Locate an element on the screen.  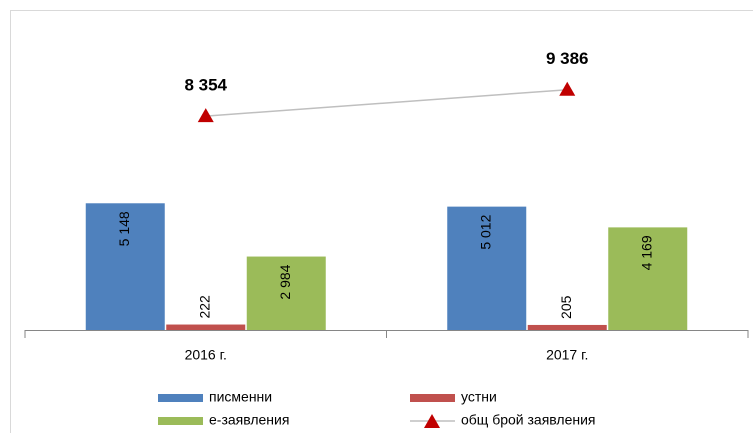
legend-label: устни is located at coordinates (479, 397).